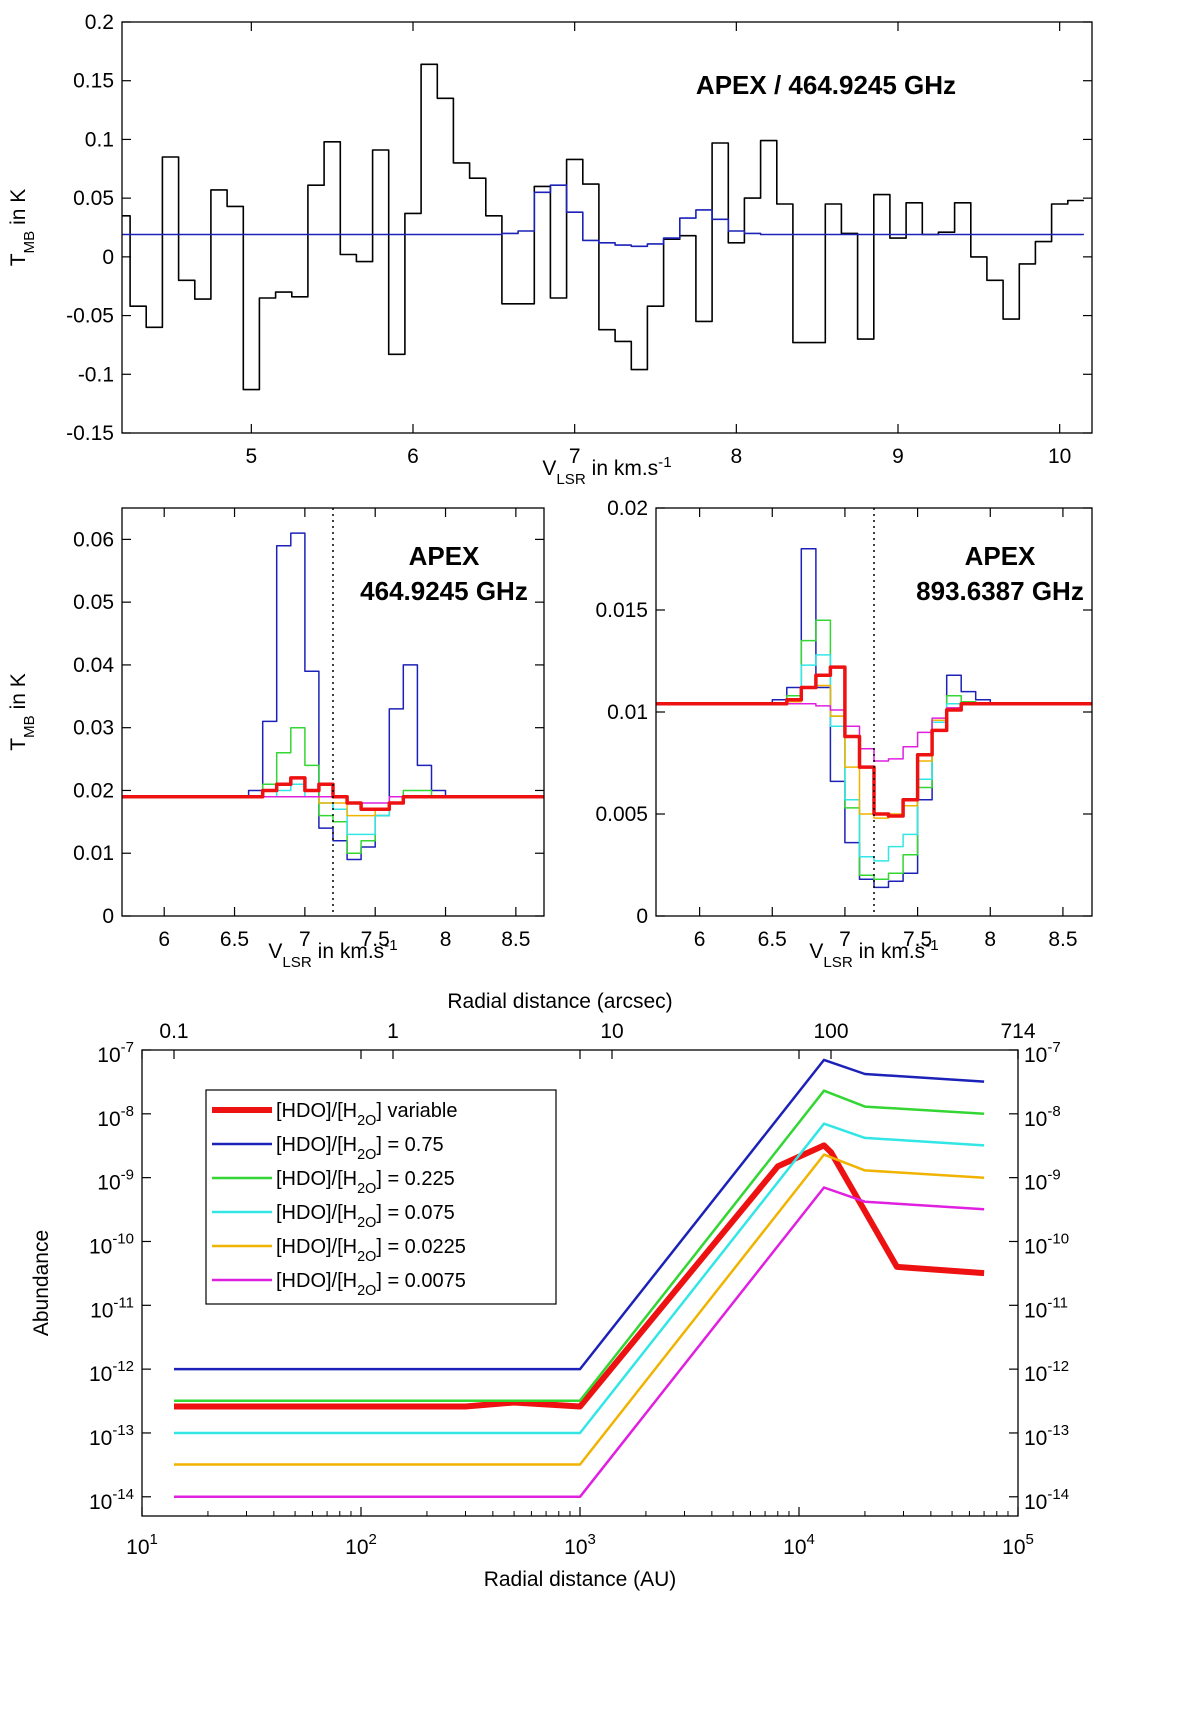 This screenshot has height=1709, width=1200. What do you see at coordinates (333, 712) in the screenshot?
I see `plot-frame` at bounding box center [333, 712].